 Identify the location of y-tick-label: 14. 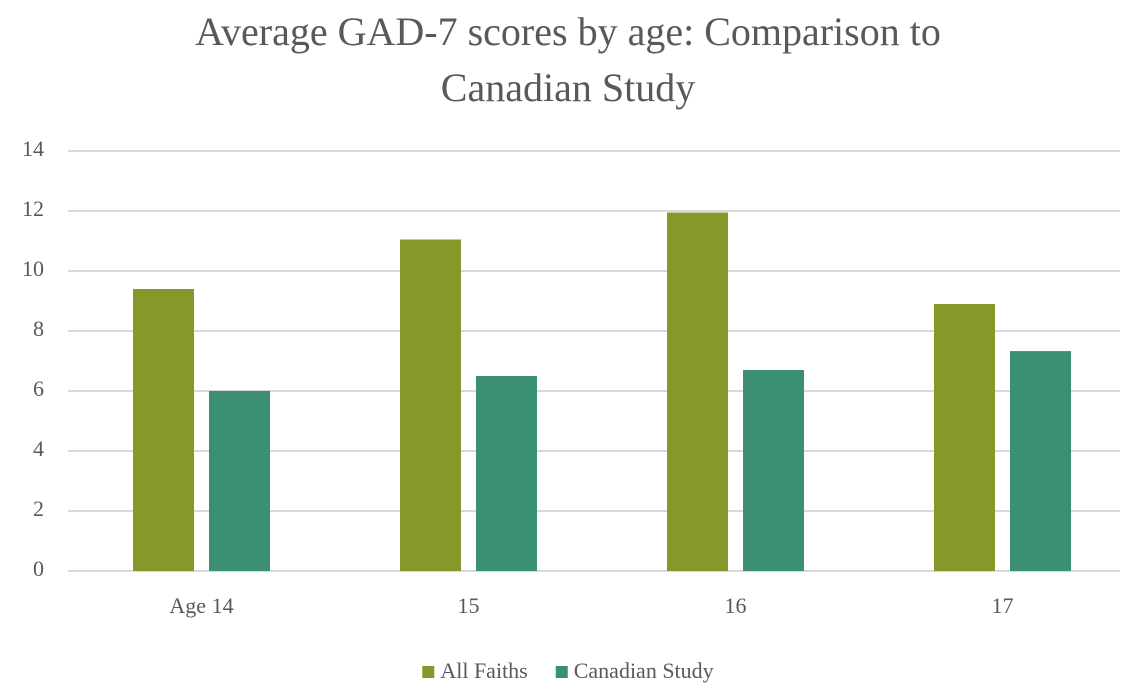
(33, 148).